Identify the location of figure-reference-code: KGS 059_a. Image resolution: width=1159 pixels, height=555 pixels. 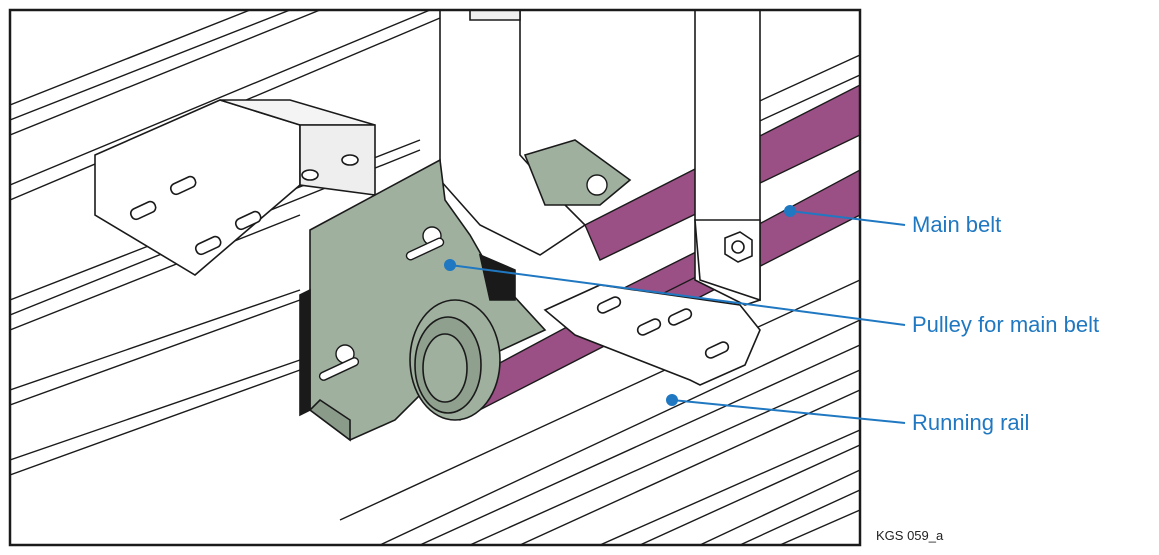
(910, 535).